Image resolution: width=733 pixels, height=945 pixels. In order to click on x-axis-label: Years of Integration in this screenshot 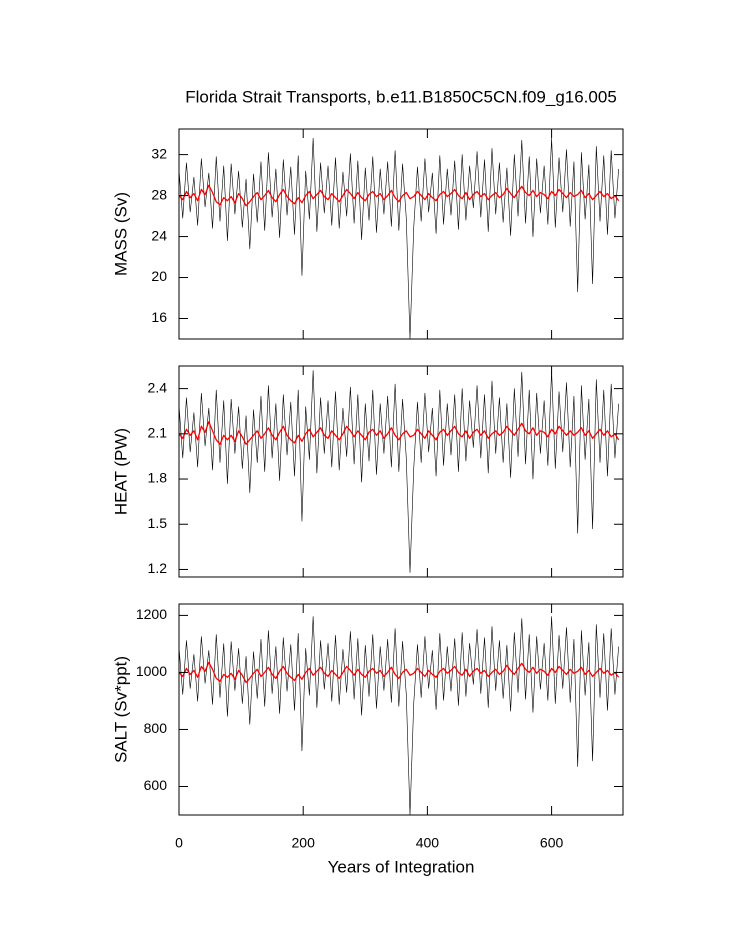, I will do `click(401, 866)`.